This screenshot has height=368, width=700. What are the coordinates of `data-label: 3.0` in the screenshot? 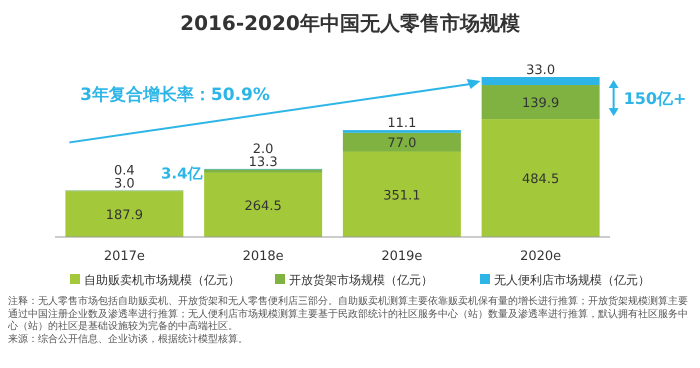 It's located at (124, 184).